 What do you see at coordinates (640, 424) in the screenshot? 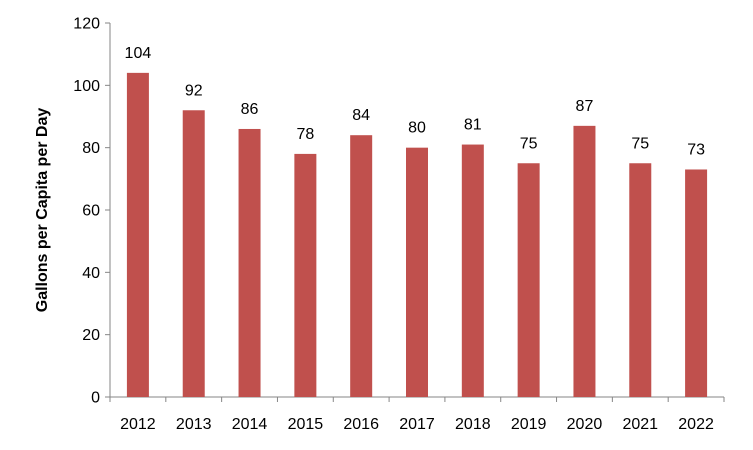
I see `x-tick-label-2021: 2021` at bounding box center [640, 424].